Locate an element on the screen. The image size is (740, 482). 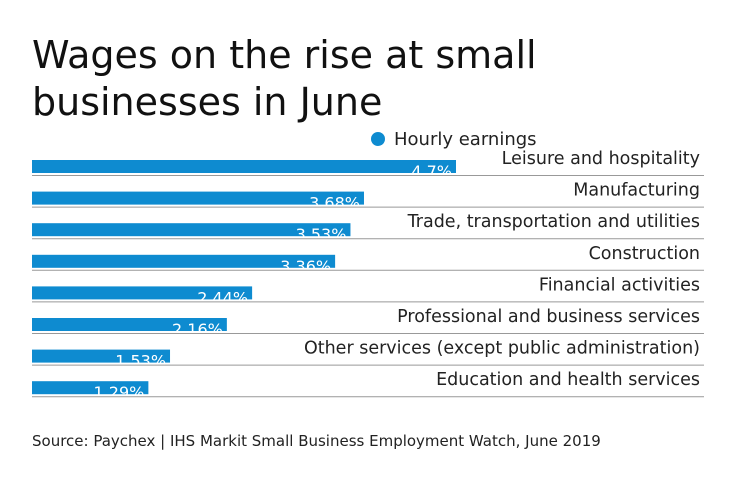
category-label: Education and health services is located at coordinates (568, 380).